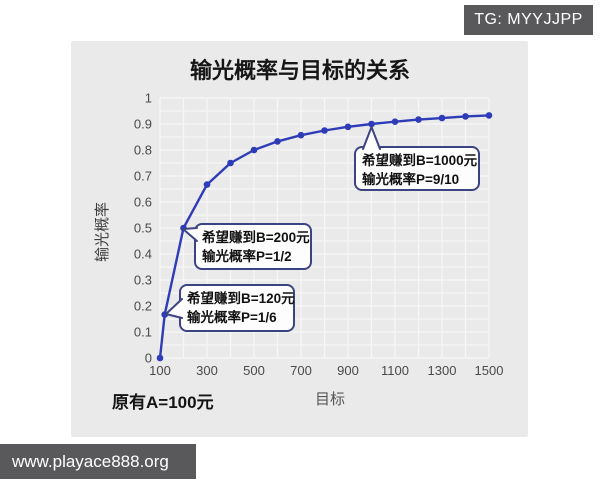 This screenshot has width=600, height=480. Describe the element at coordinates (232, 317) in the screenshot. I see `callout-text: 输光概率P=1/6` at that location.